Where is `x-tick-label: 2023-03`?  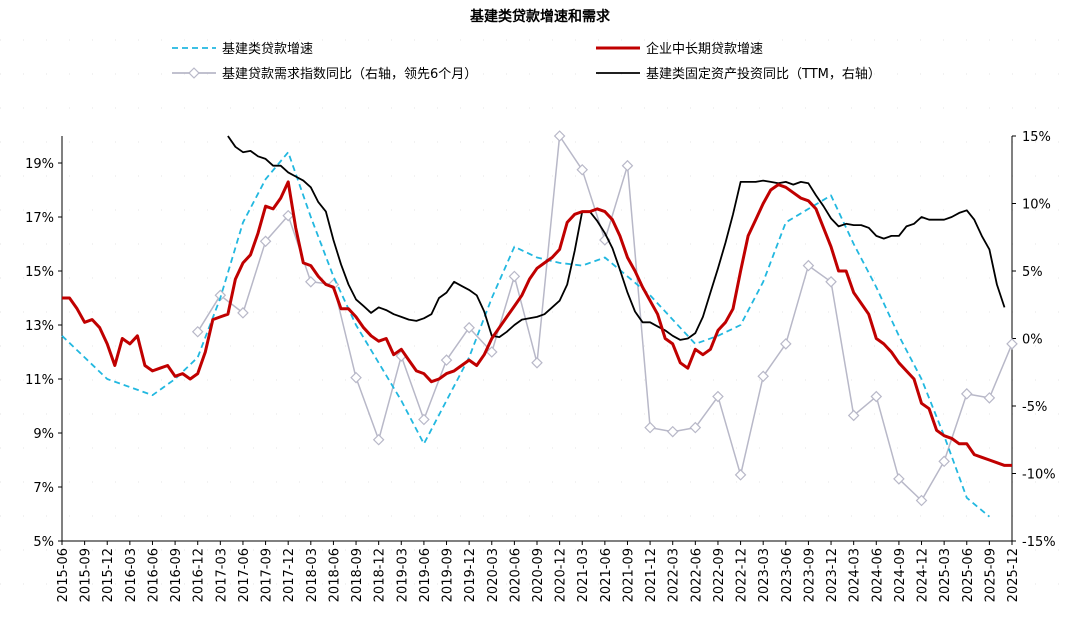
x-tick-label: 2023-03 is located at coordinates (764, 575).